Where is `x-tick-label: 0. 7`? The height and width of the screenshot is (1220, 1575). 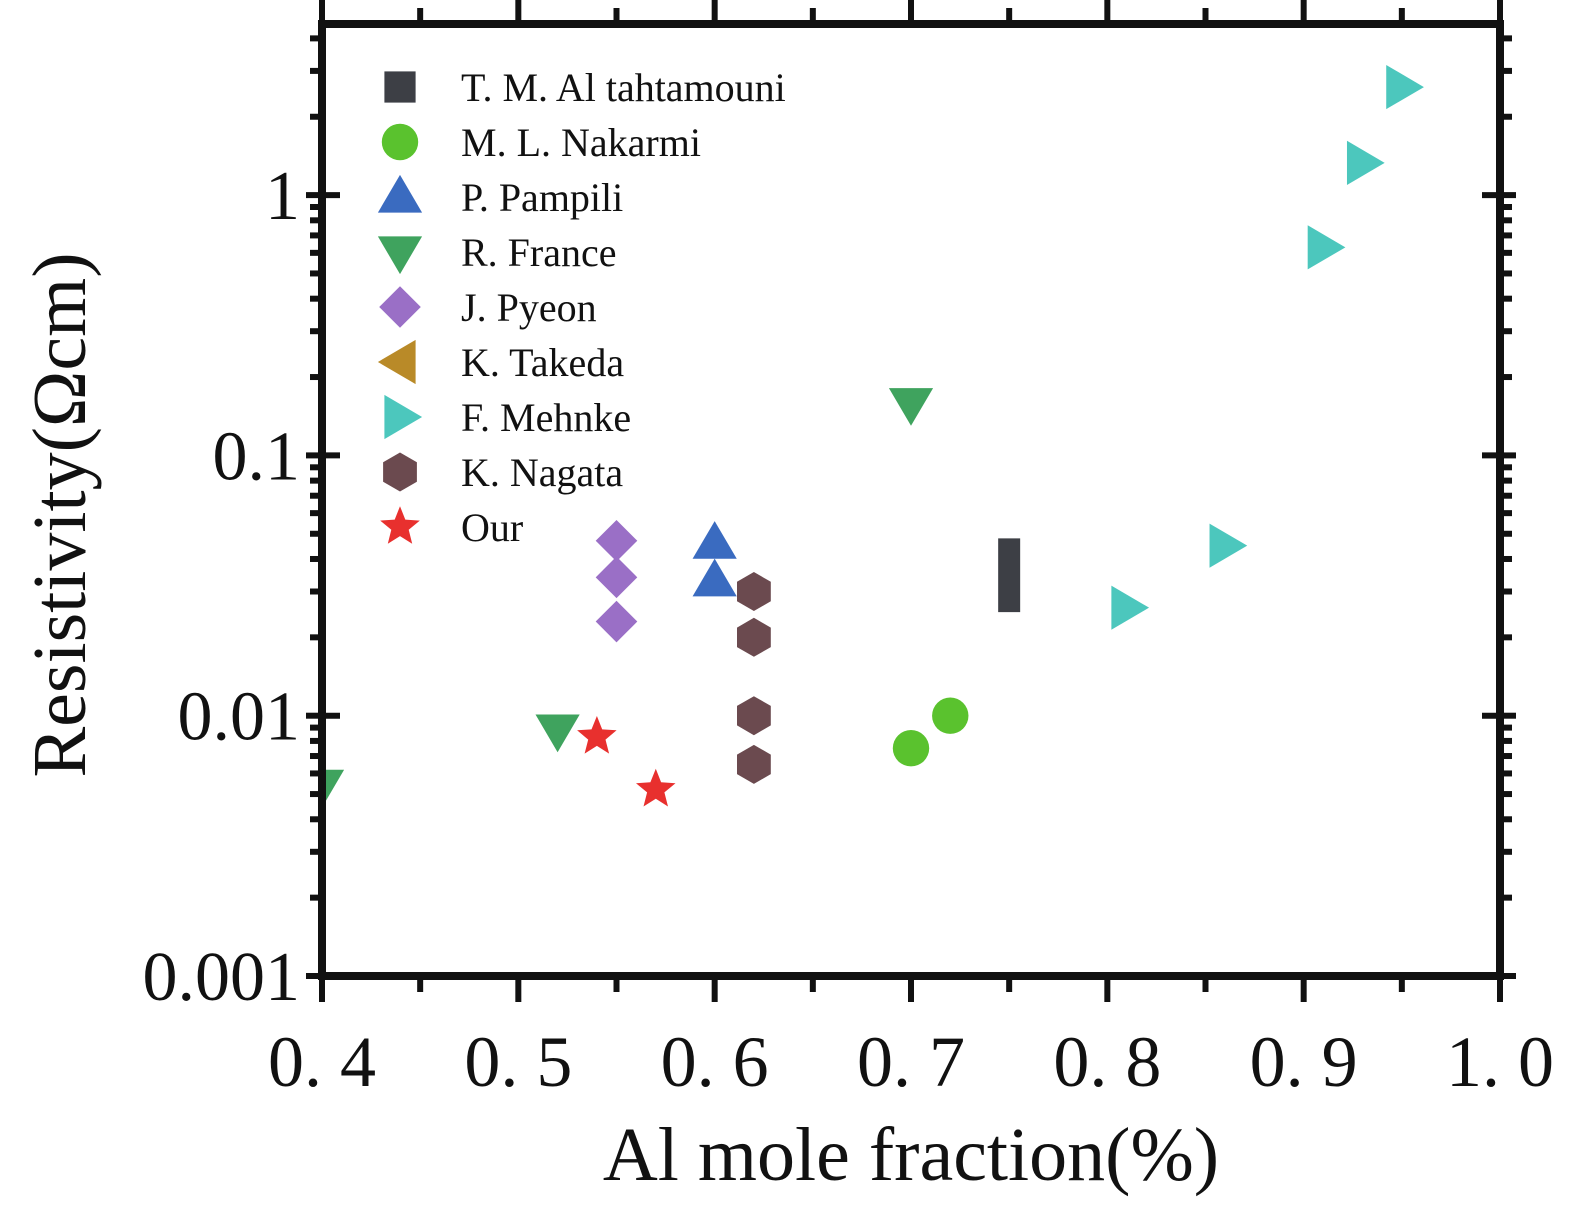 x-tick-label: 0. 7 is located at coordinates (911, 1062).